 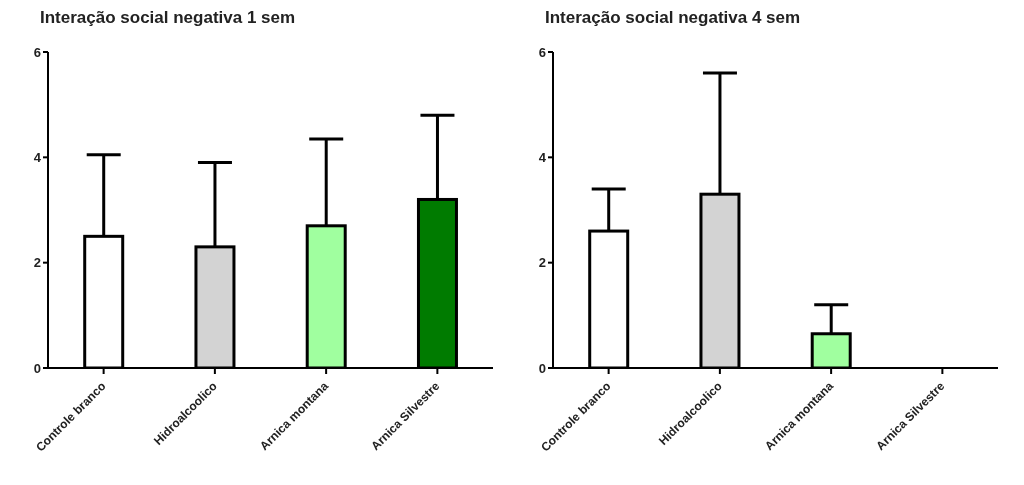 What do you see at coordinates (673, 18) in the screenshot?
I see `chart-title: Interação social negativa 4 sem` at bounding box center [673, 18].